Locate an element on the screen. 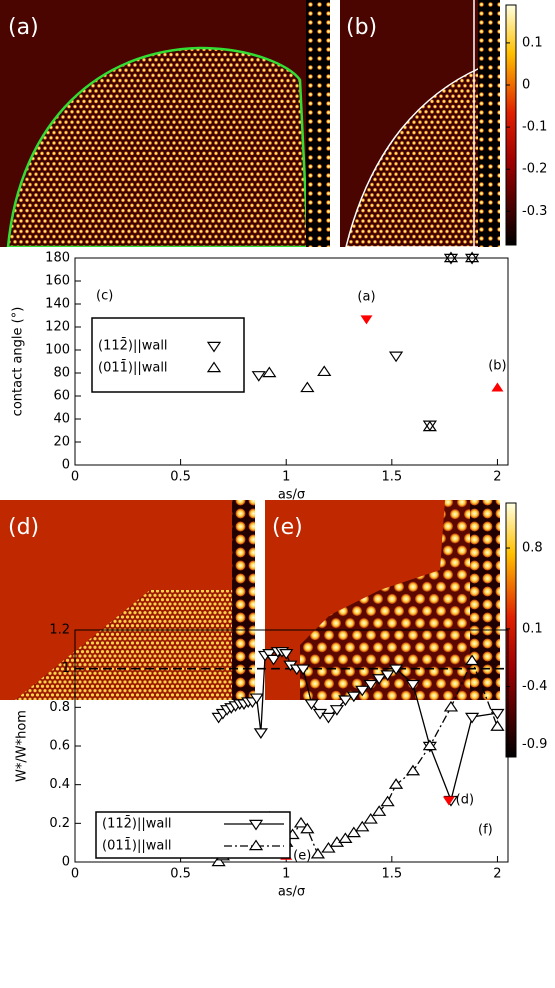 The width and height of the screenshot is (555, 988). y-tick-label: 80 is located at coordinates (61, 373).